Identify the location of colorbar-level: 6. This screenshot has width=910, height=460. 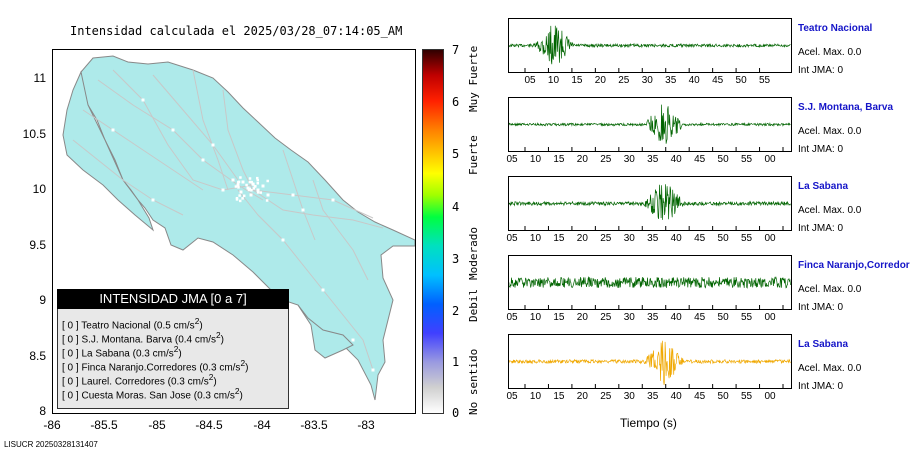
(456, 102).